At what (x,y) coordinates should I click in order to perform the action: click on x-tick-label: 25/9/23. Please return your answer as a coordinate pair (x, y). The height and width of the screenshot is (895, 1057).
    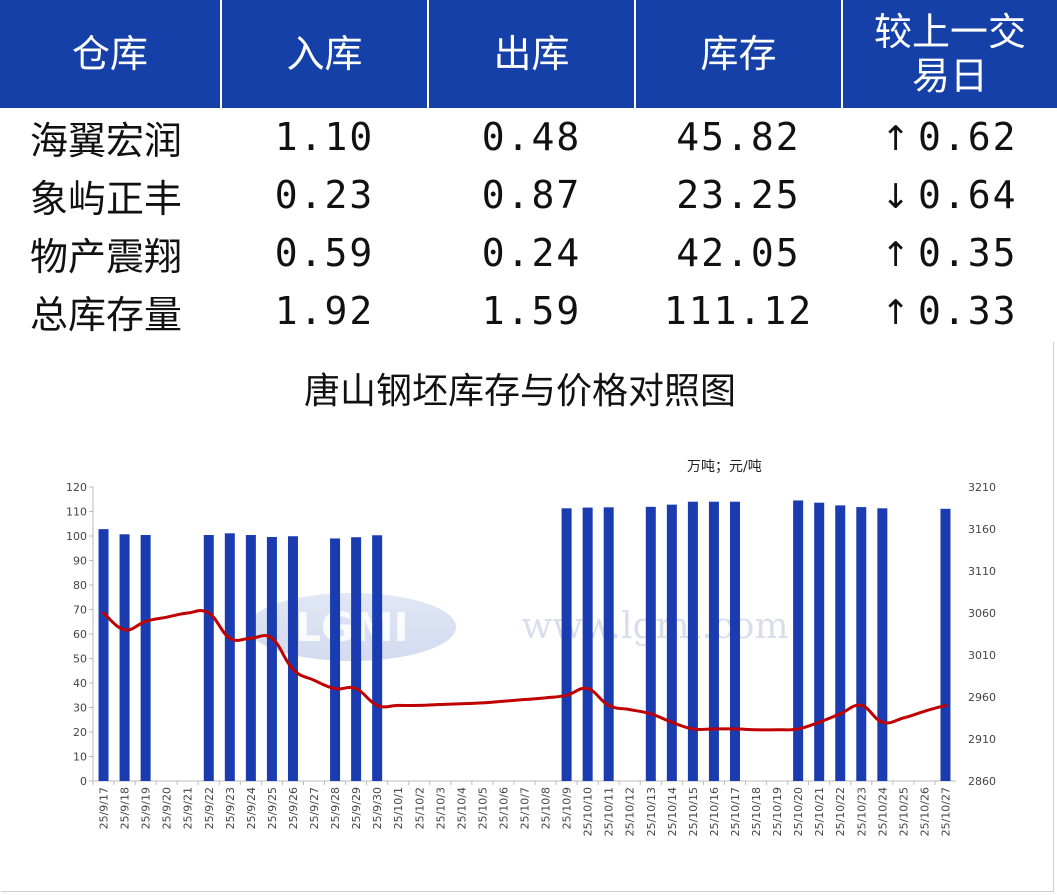
    Looking at the image, I should click on (230, 808).